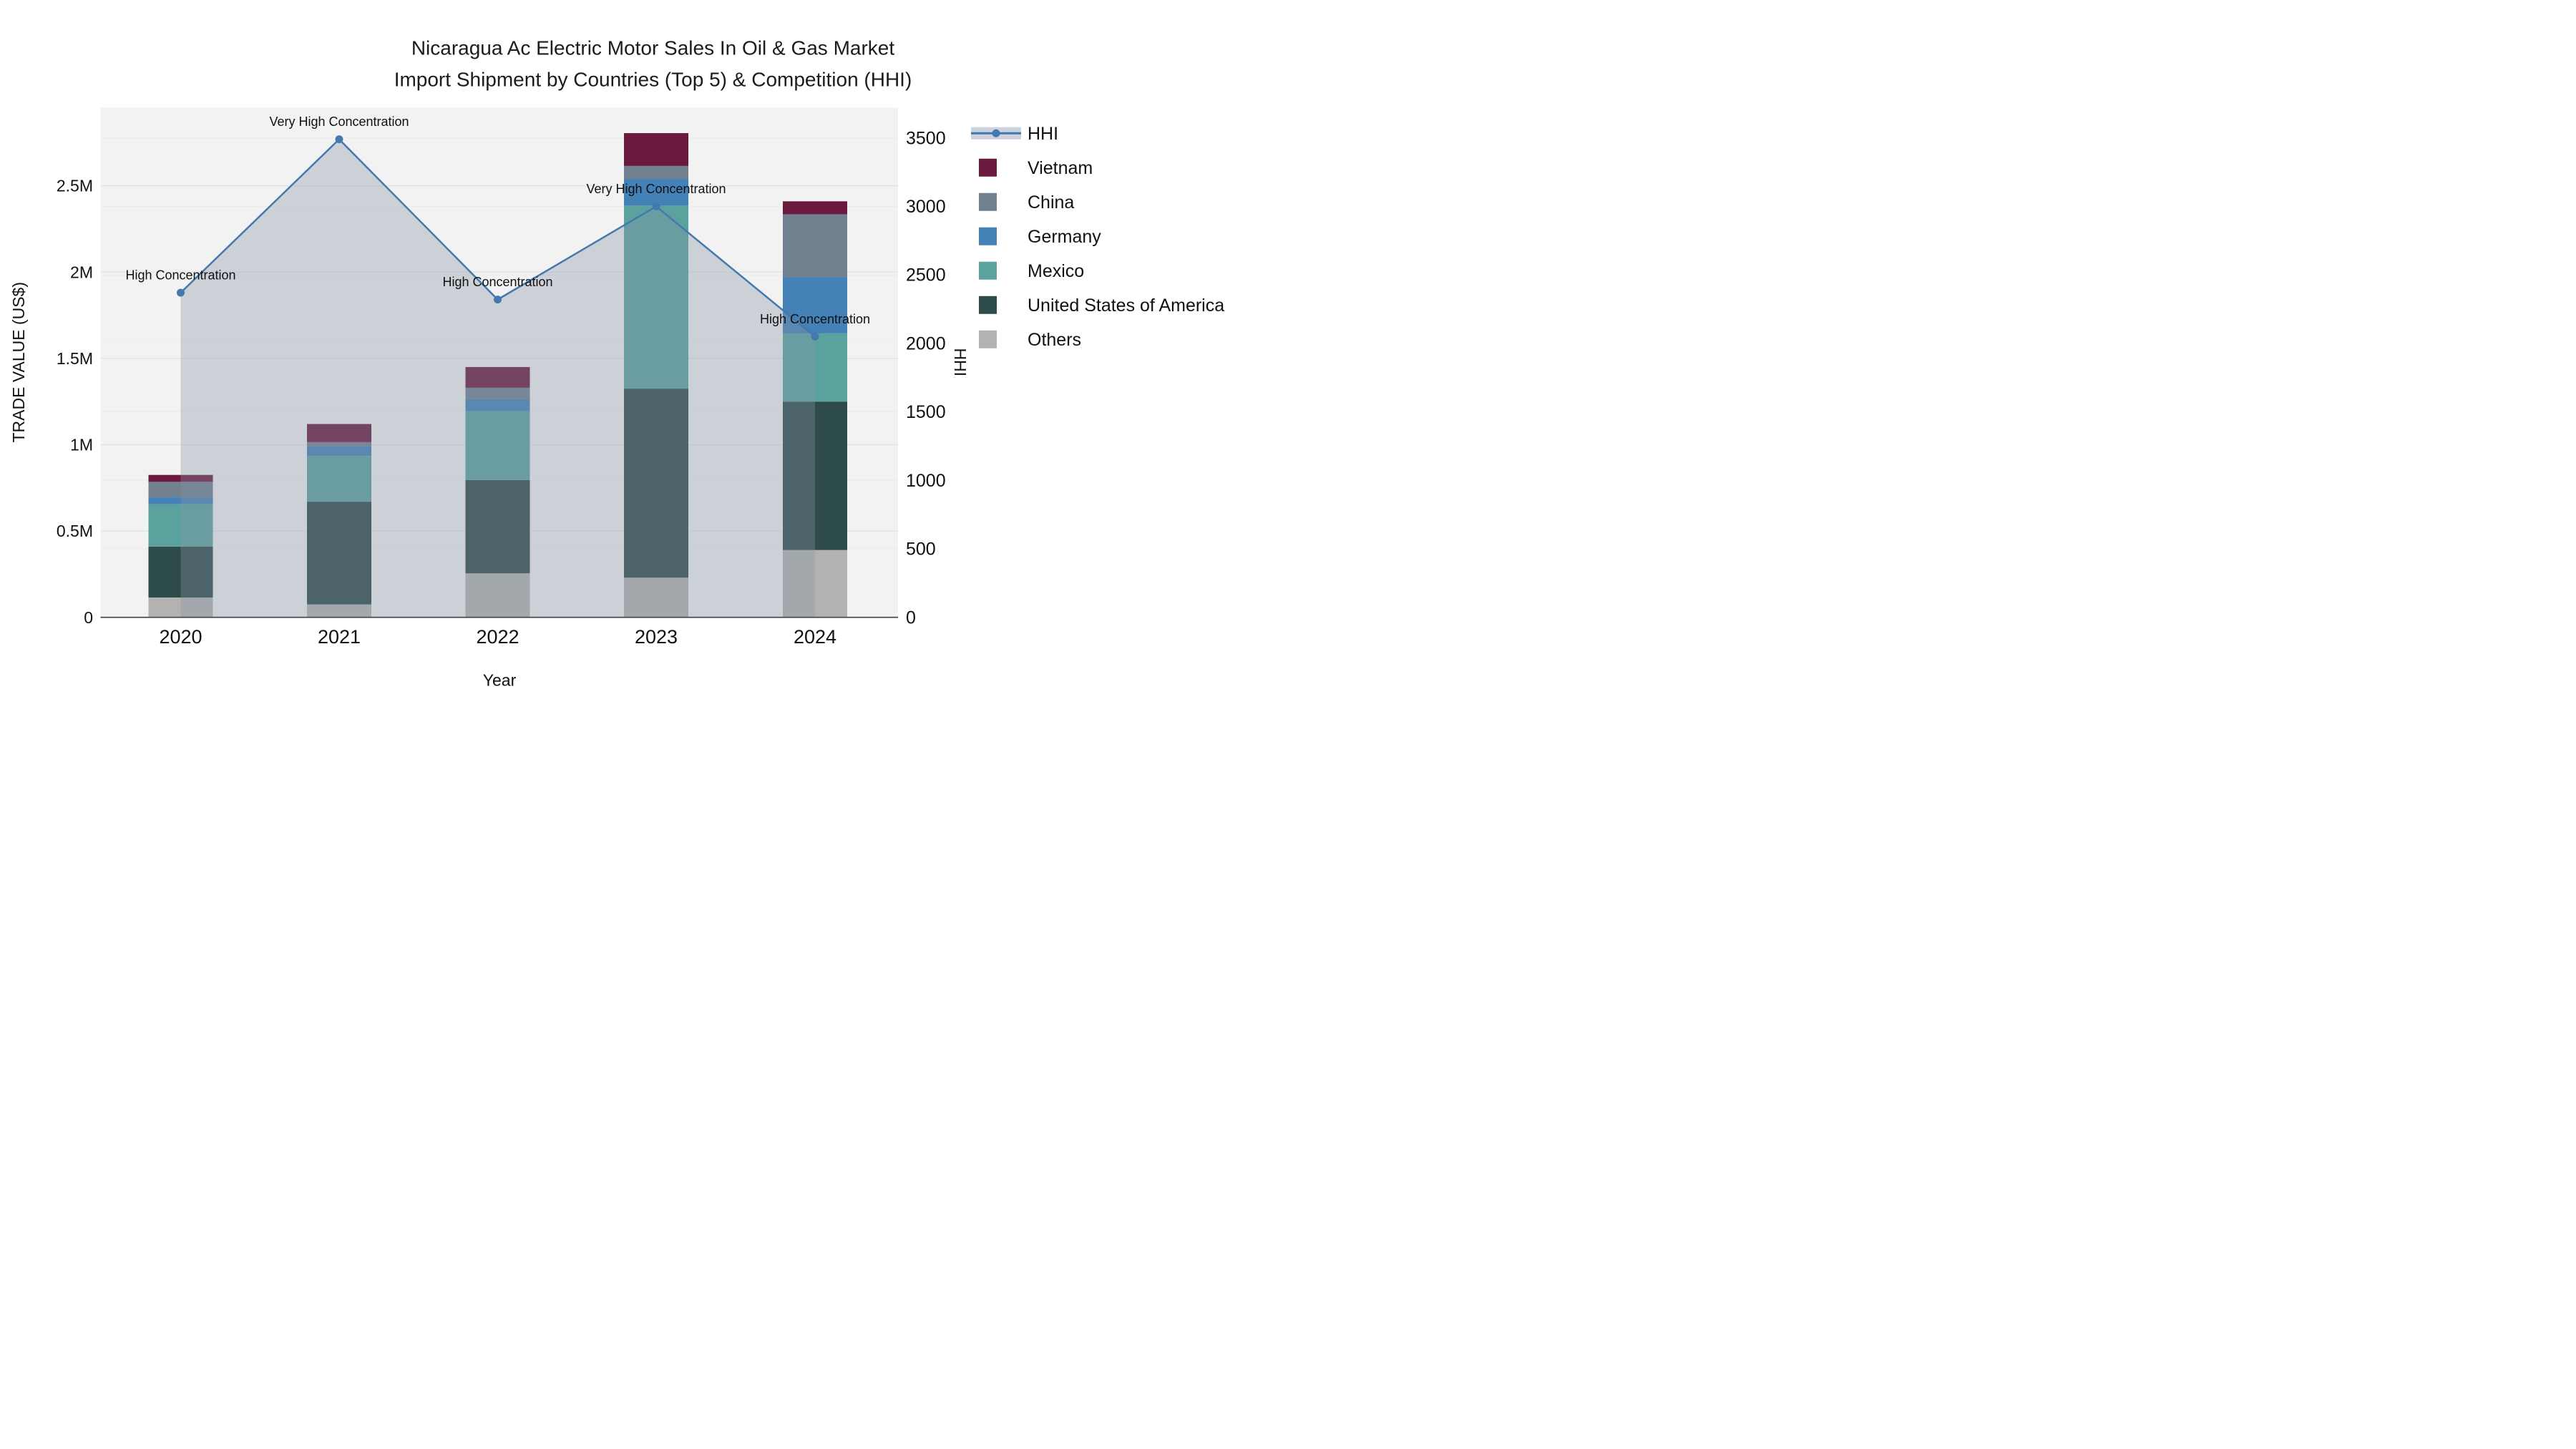  I want to click on hhi-area-fill, so click(497, 378).